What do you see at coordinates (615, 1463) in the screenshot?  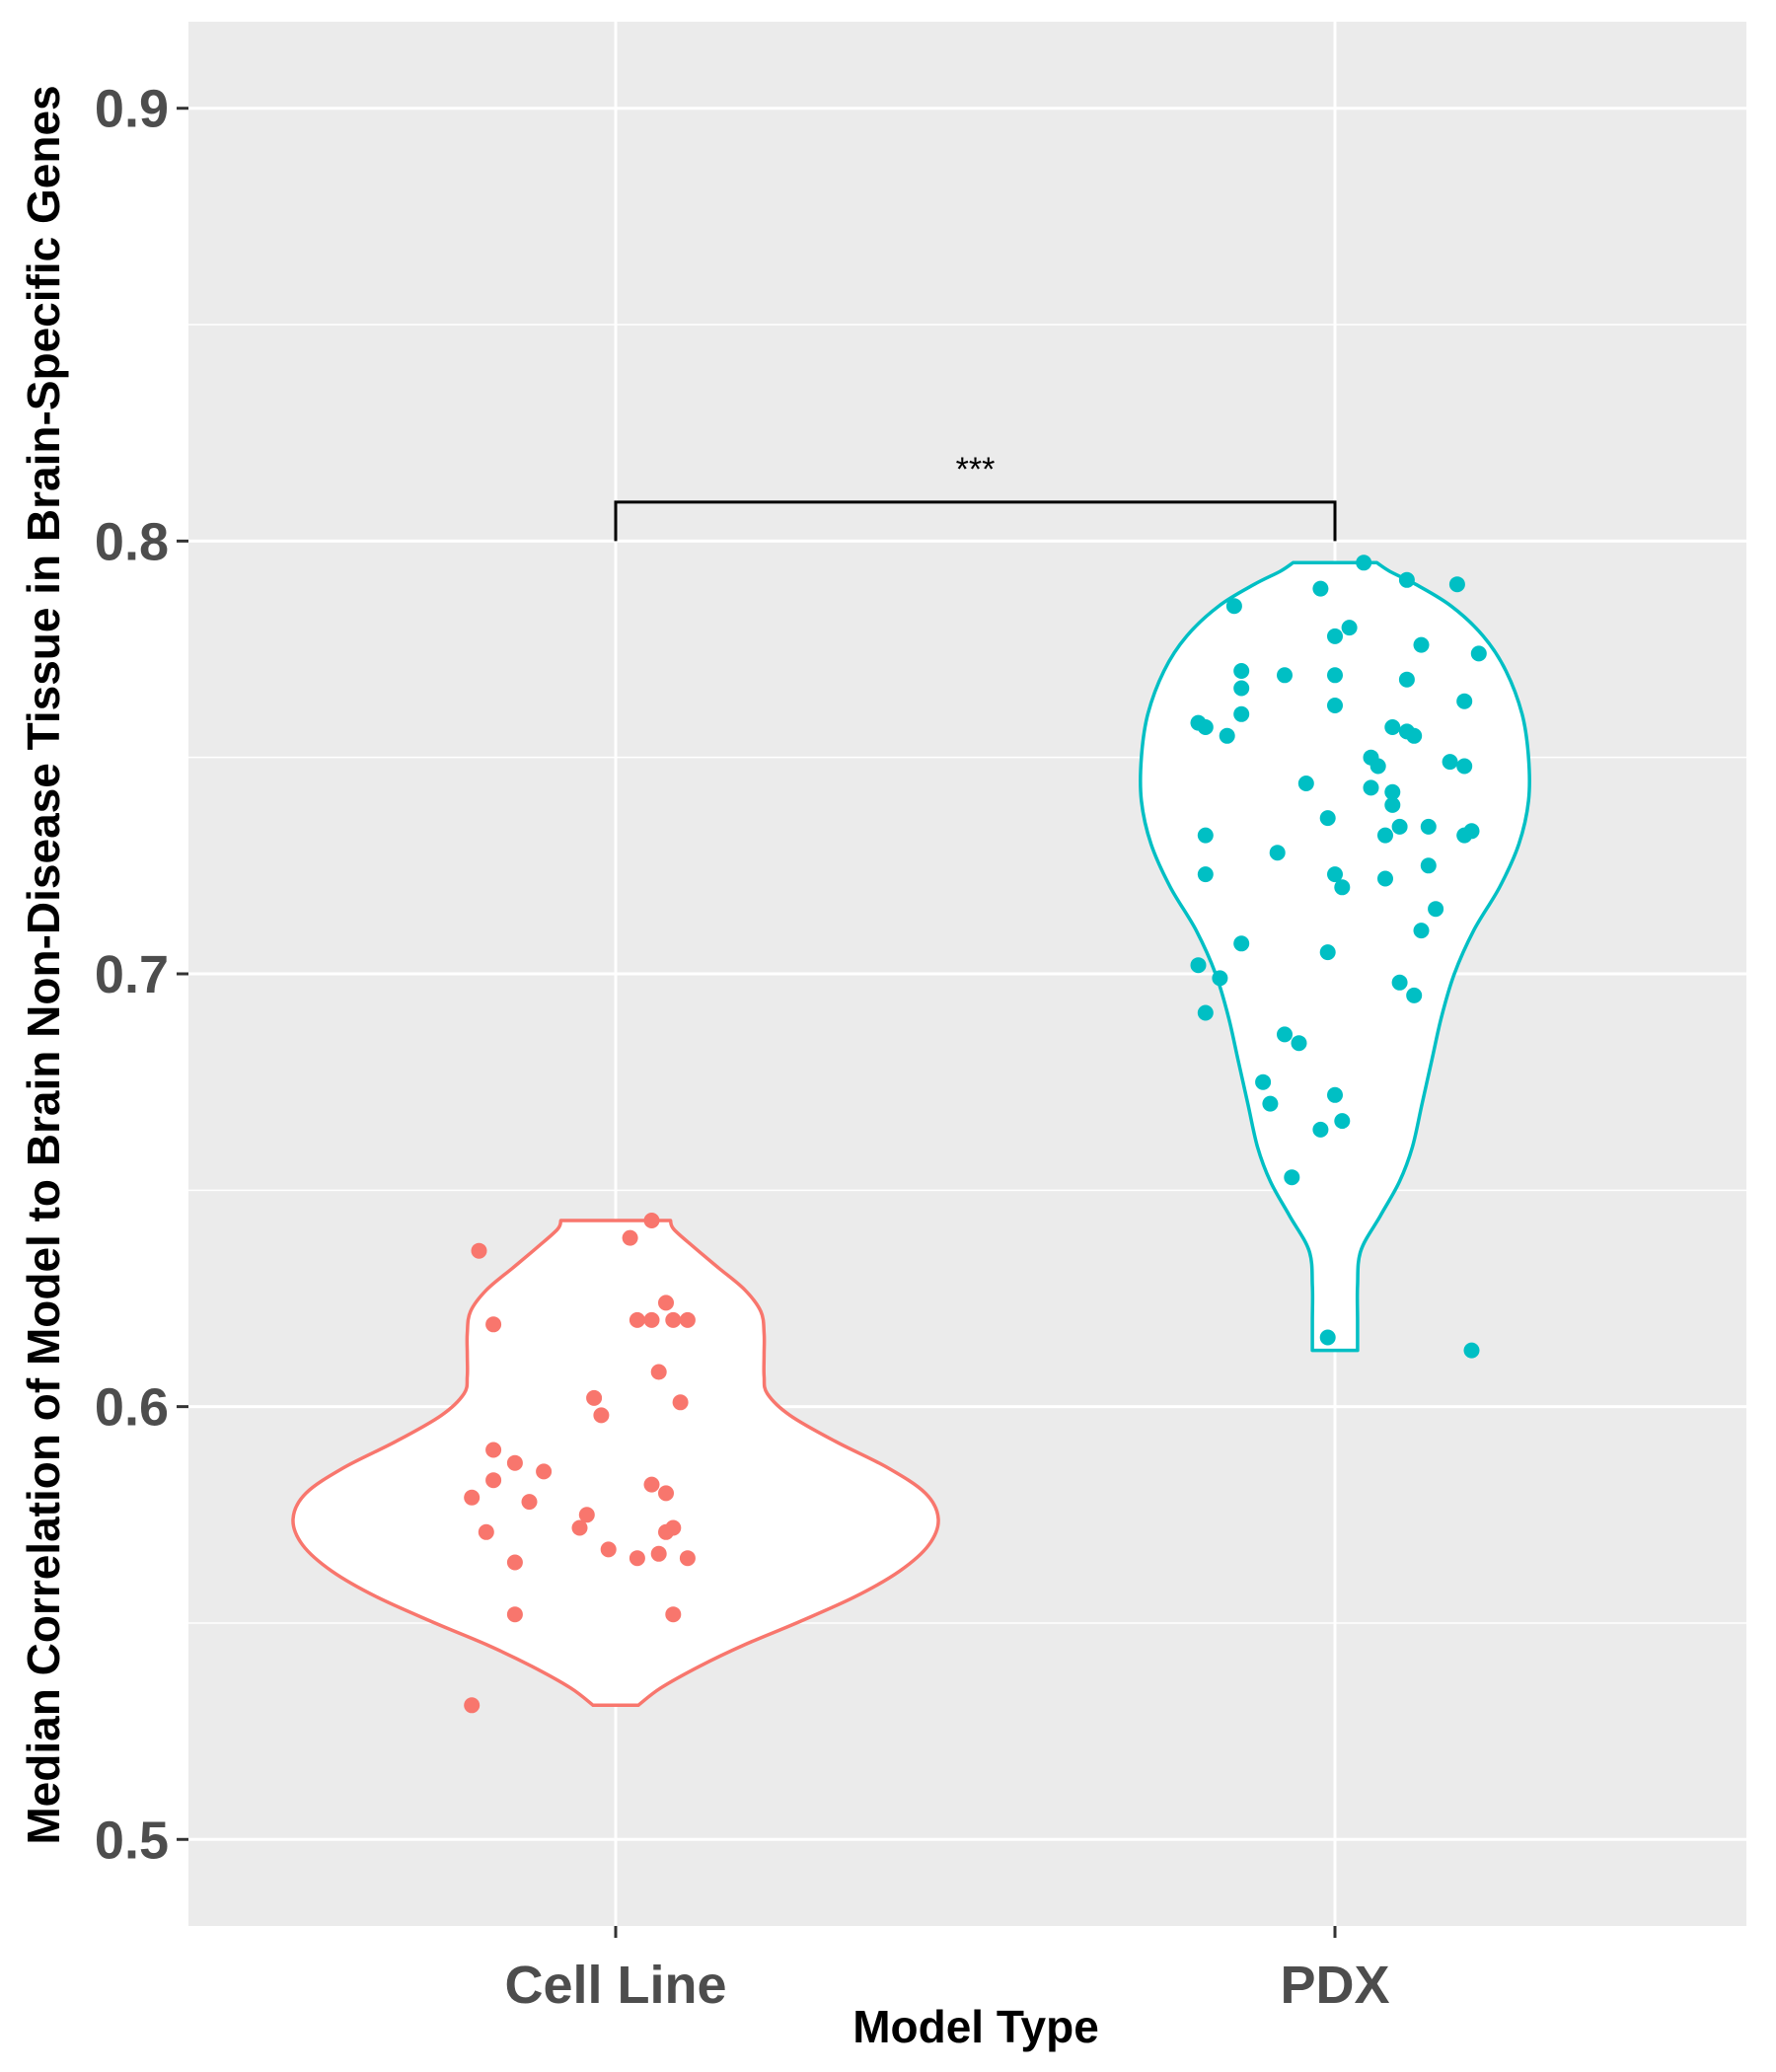 I see `violin-cell-line` at bounding box center [615, 1463].